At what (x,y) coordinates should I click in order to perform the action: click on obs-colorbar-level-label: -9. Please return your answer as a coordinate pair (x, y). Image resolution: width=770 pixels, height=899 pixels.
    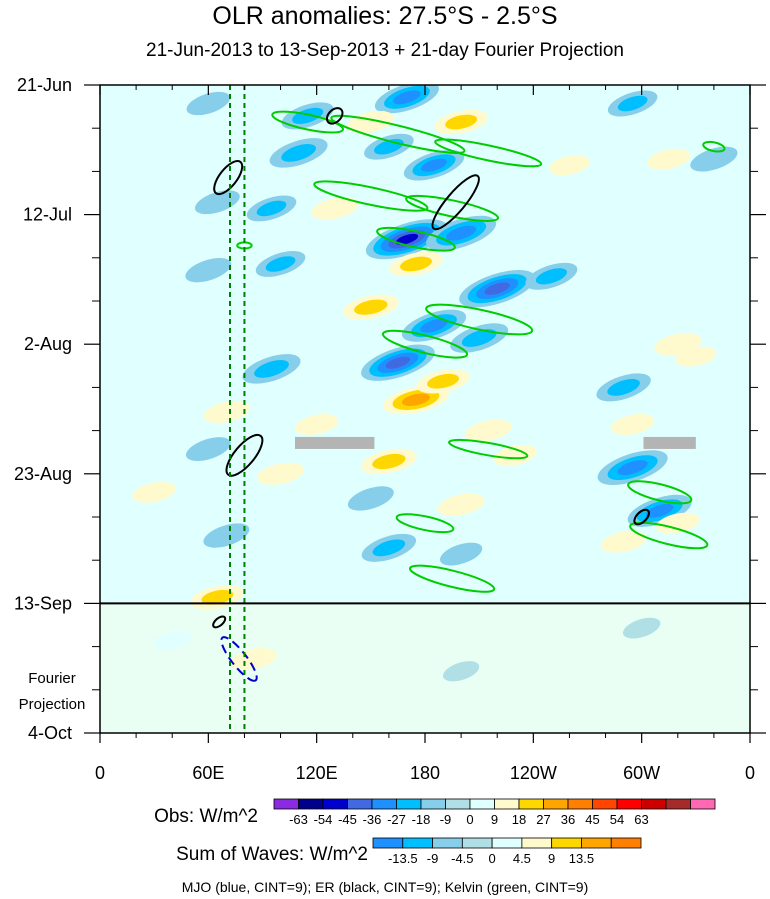
    Looking at the image, I should click on (446, 819).